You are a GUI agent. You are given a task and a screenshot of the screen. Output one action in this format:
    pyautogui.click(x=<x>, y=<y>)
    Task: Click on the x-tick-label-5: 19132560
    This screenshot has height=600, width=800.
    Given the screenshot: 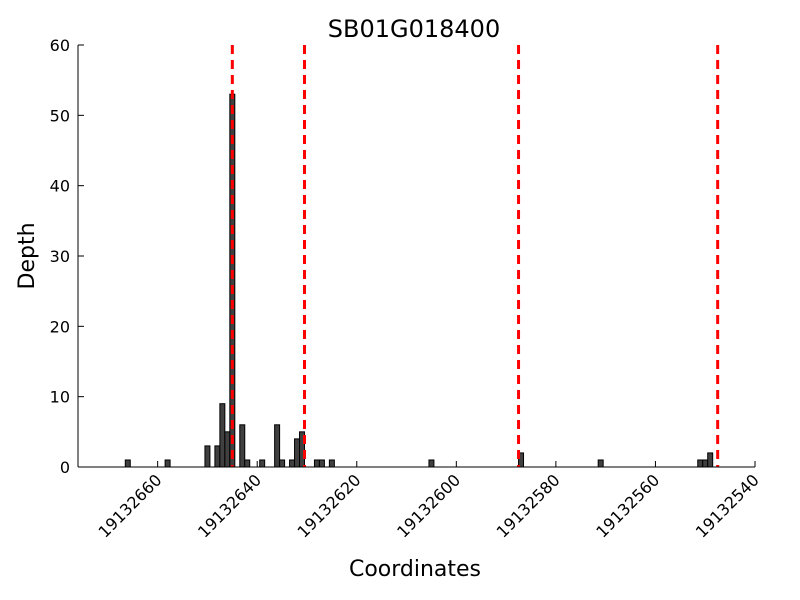 What is the action you would take?
    pyautogui.click(x=627, y=505)
    